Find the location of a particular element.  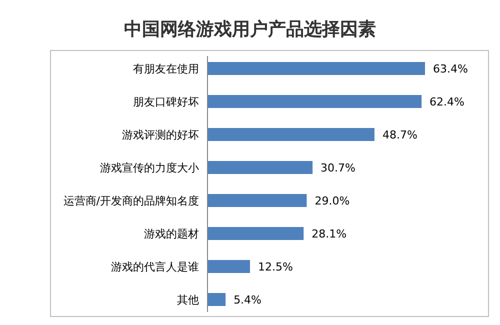

data-label: 28.1% is located at coordinates (329, 234).